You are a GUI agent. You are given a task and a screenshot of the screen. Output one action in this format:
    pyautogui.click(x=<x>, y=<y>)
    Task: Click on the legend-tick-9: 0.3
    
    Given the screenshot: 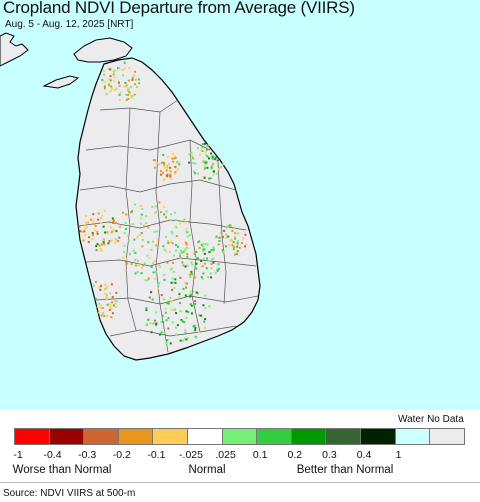 What is the action you would take?
    pyautogui.click(x=329, y=455)
    